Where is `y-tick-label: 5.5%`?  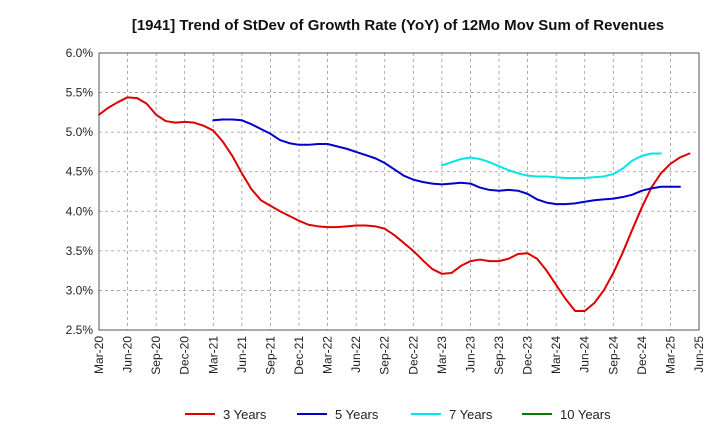
y-tick-label: 5.5% is located at coordinates (80, 93).